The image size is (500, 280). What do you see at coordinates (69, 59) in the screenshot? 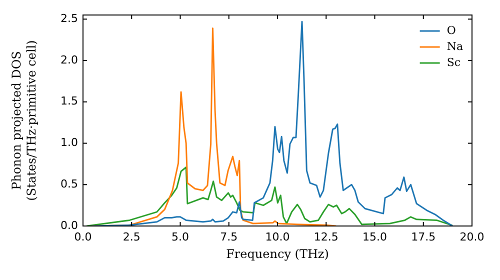
I see `y-tick-label: 2.0` at bounding box center [69, 59].